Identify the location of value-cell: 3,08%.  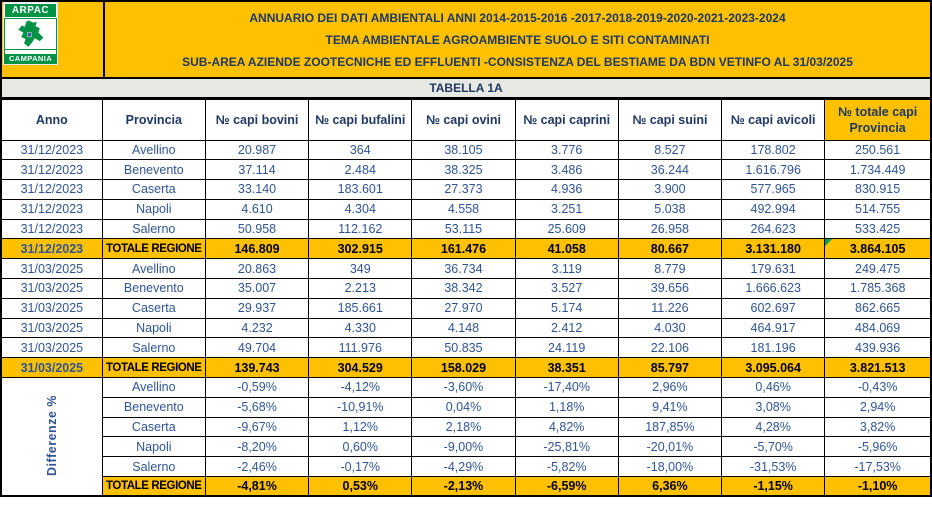
(773, 407).